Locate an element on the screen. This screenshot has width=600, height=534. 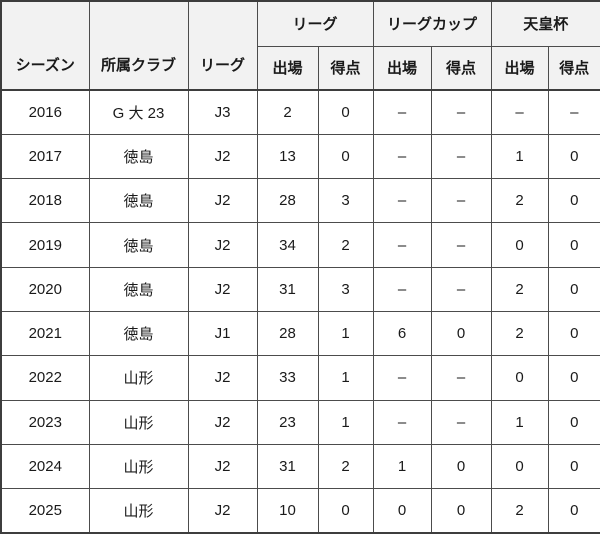
table-row: 2021 徳島 J1 28 1 6 0 2 0 is located at coordinates (300, 333).